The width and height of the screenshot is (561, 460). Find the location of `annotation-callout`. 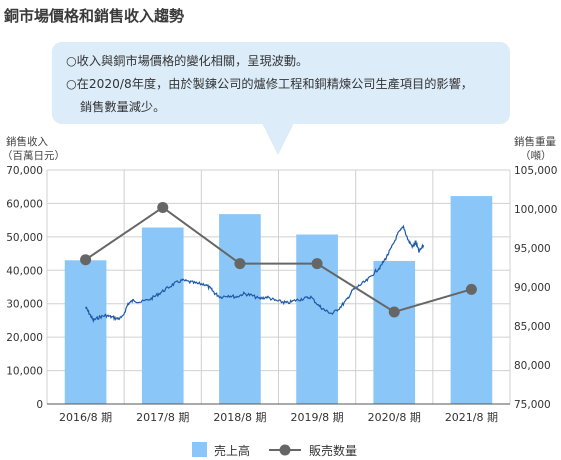

annotation-callout is located at coordinates (281, 83).